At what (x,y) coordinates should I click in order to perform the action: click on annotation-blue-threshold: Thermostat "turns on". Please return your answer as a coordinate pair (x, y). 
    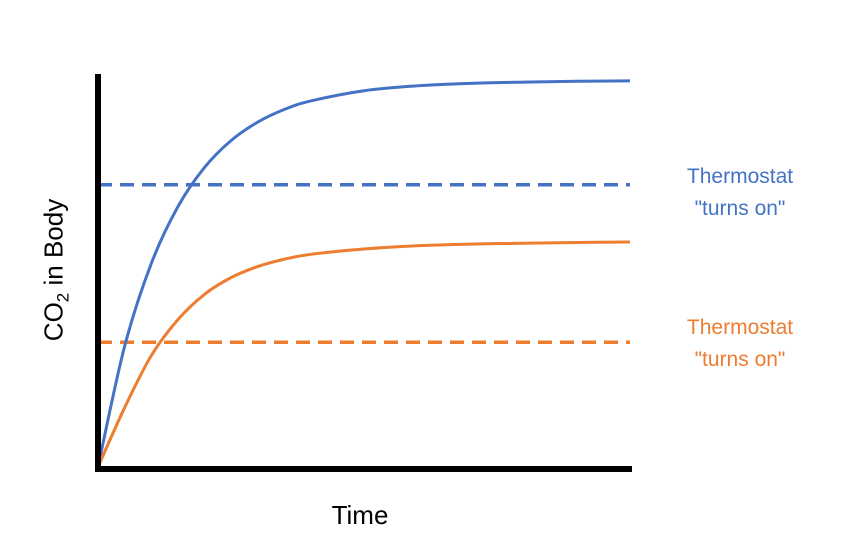
    Looking at the image, I should click on (740, 193).